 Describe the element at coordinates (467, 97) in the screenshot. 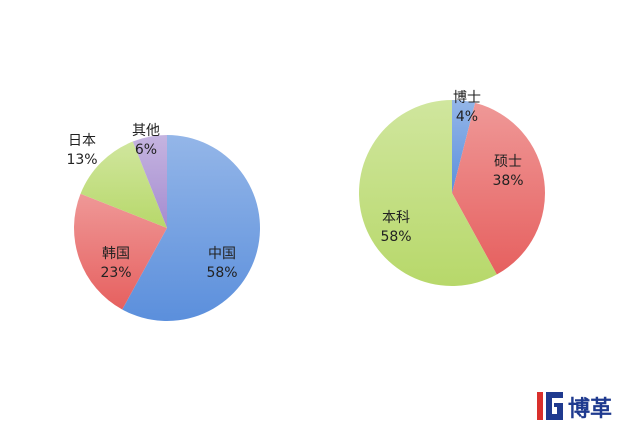

I see `slice-category-label: 博士` at that location.